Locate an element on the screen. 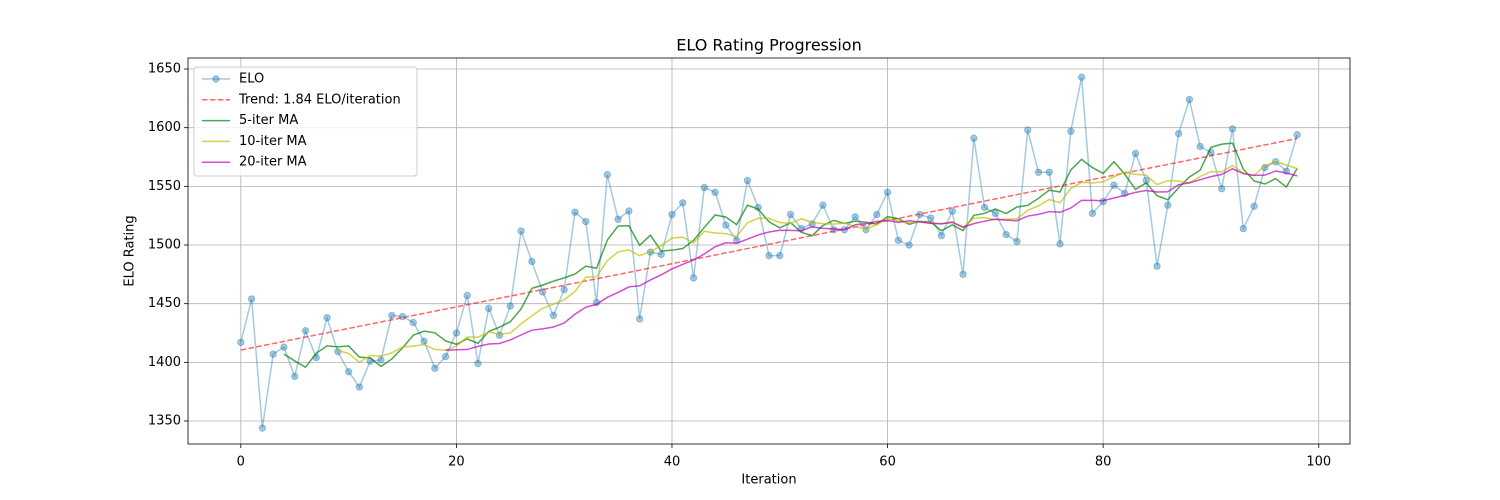  legend-label: Trend: 1.84 ELO/iteration is located at coordinates (319, 99).